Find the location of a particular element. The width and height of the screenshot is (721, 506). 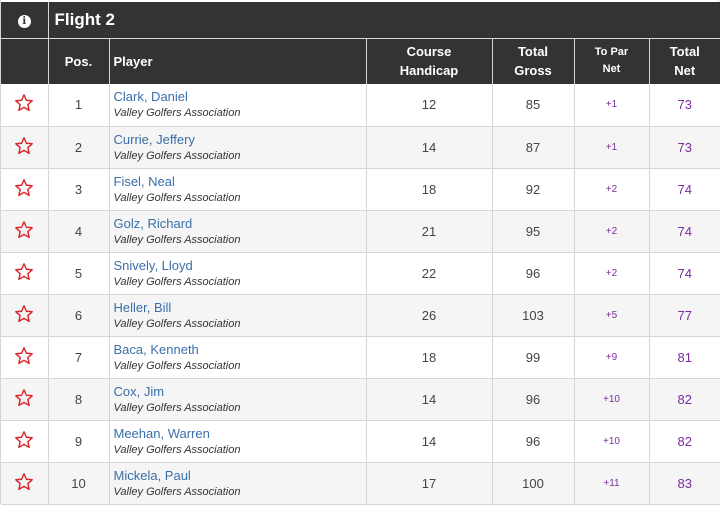

info-icon: i is located at coordinates (24, 21).